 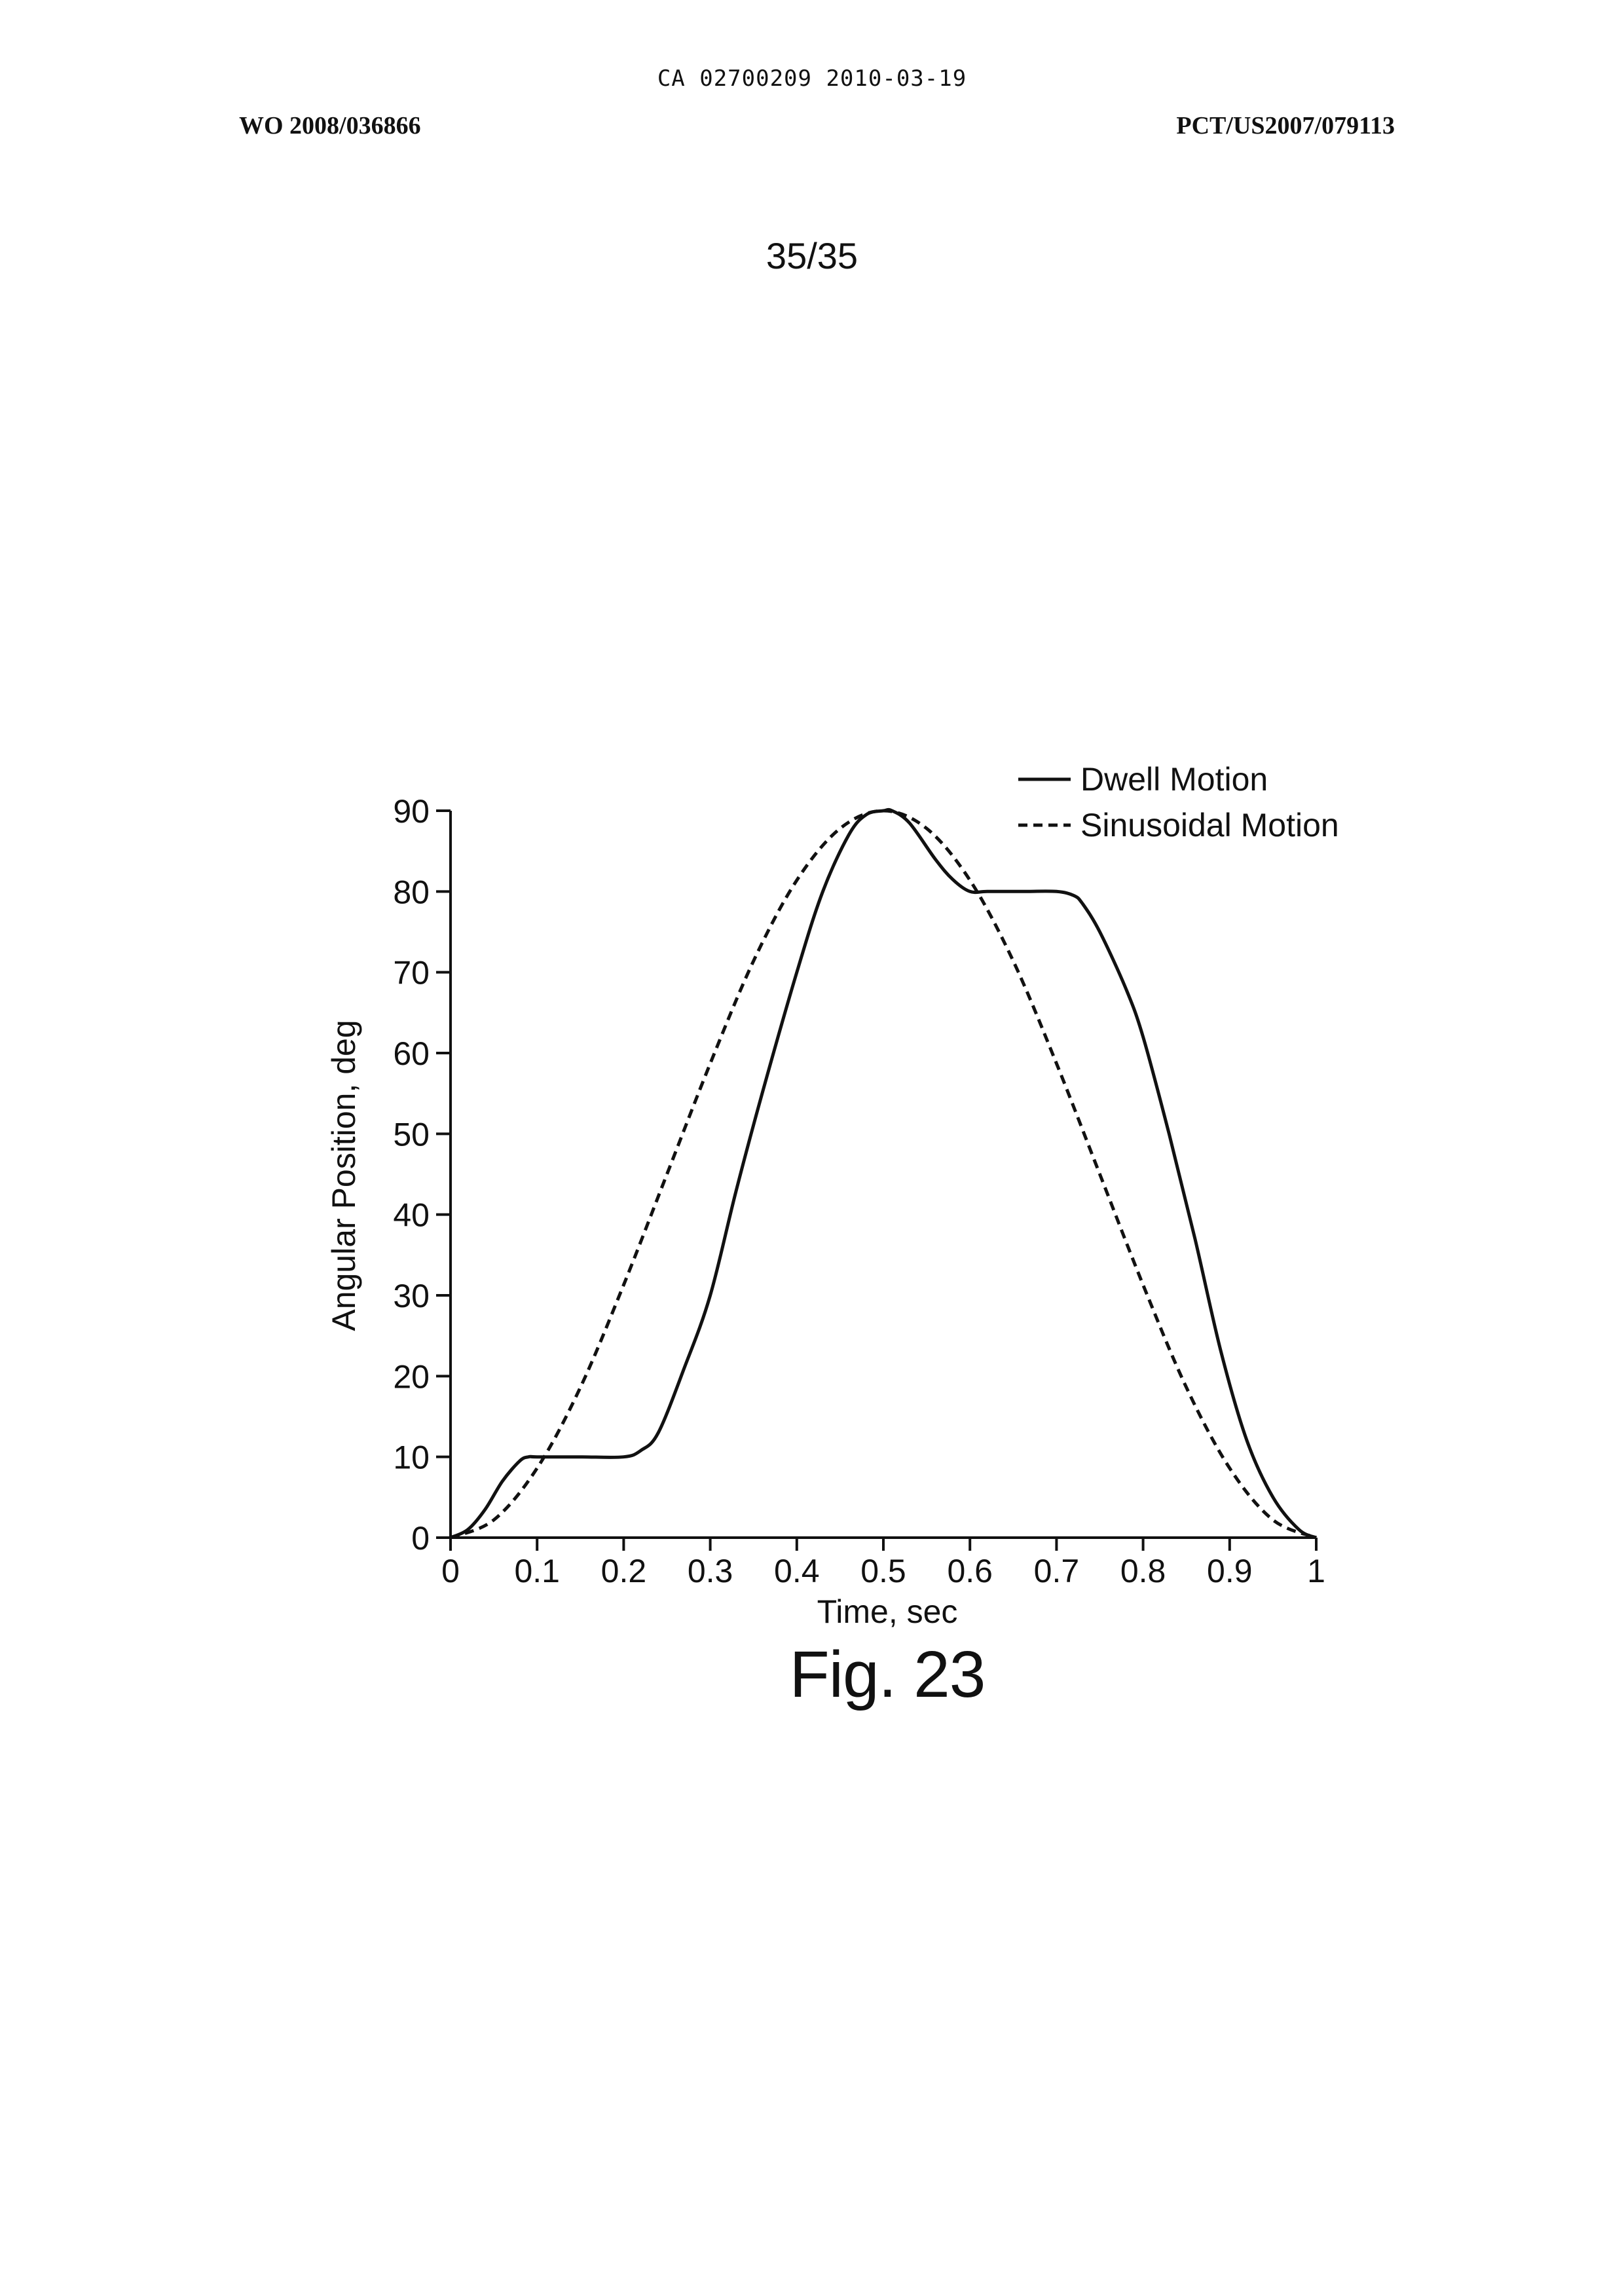 I want to click on x-axis-ticks: 0 0.1 0.2 0.3 0.4 0.5 0.6 0.7 0.8 0.9 1, so click(x=883, y=1564).